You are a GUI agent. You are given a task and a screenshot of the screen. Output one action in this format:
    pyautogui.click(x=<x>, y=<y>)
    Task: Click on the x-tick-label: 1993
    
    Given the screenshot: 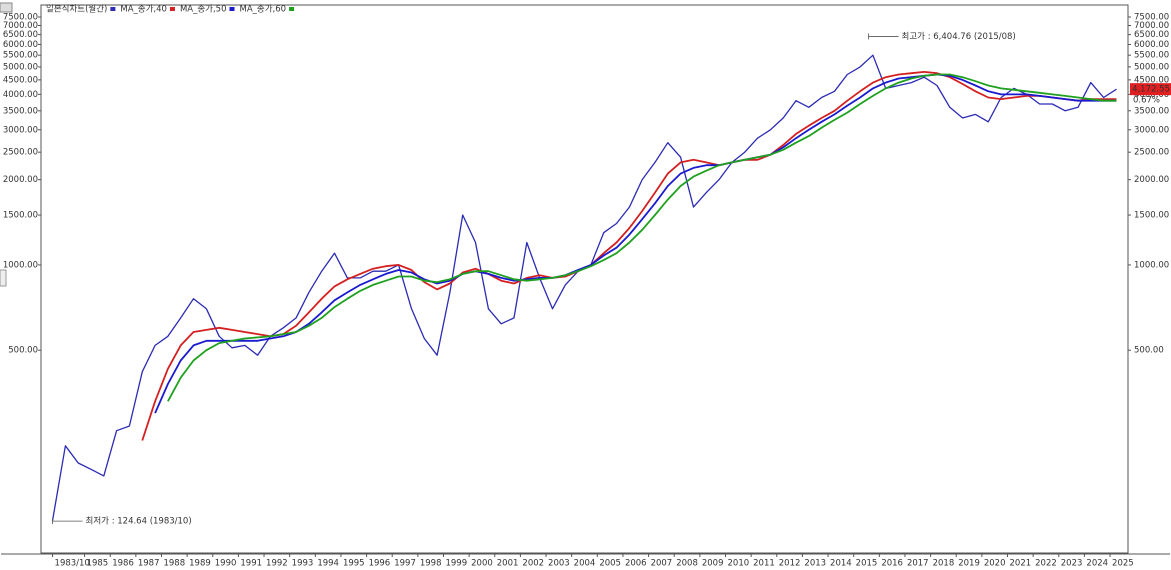 What is the action you would take?
    pyautogui.click(x=303, y=564)
    